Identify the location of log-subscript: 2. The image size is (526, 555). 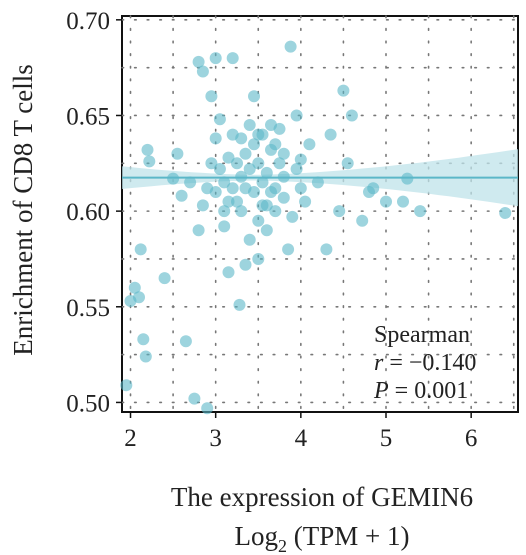
(282, 545).